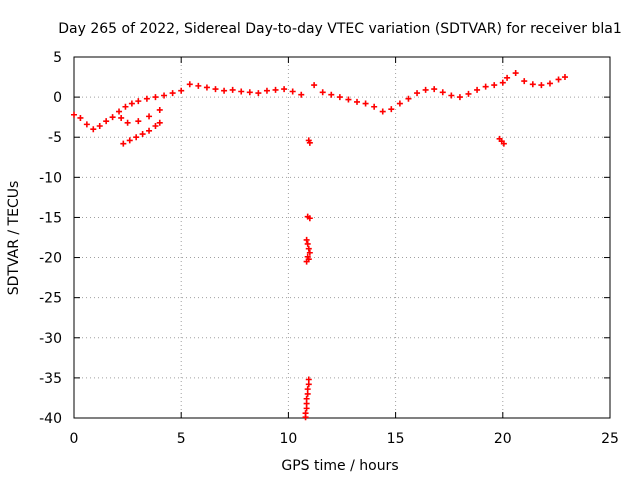  Describe the element at coordinates (74, 439) in the screenshot. I see `x-tick-label: 0` at that location.